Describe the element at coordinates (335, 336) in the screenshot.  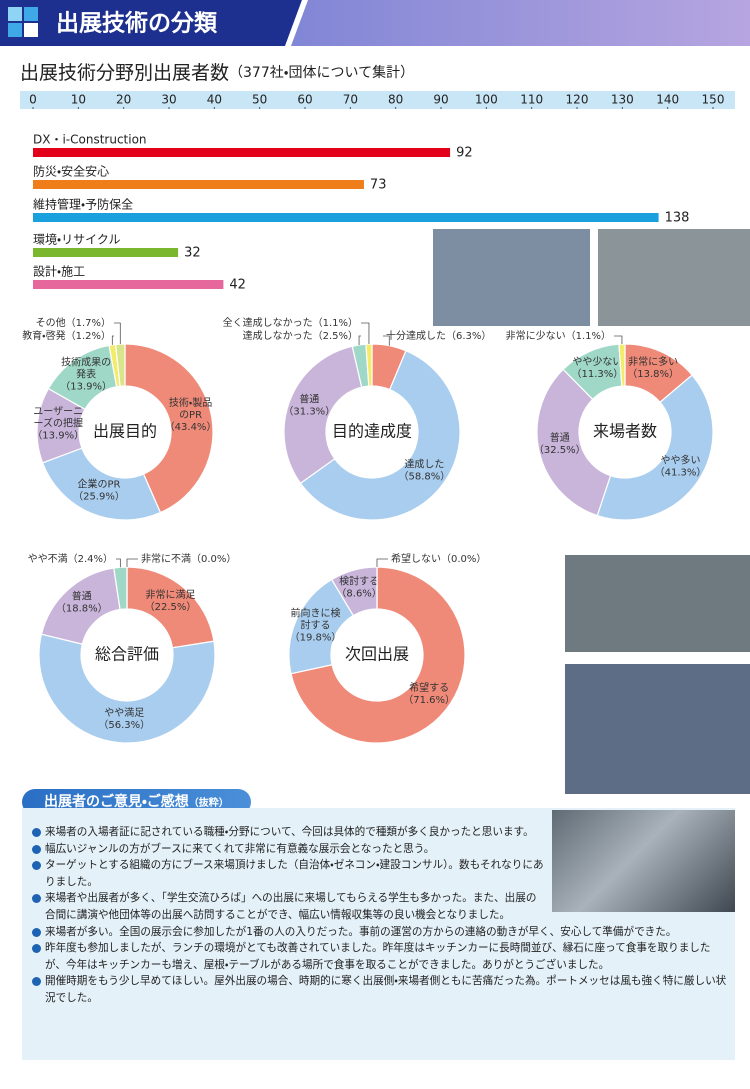
I see `slice-value-label: （2.5%）` at that location.